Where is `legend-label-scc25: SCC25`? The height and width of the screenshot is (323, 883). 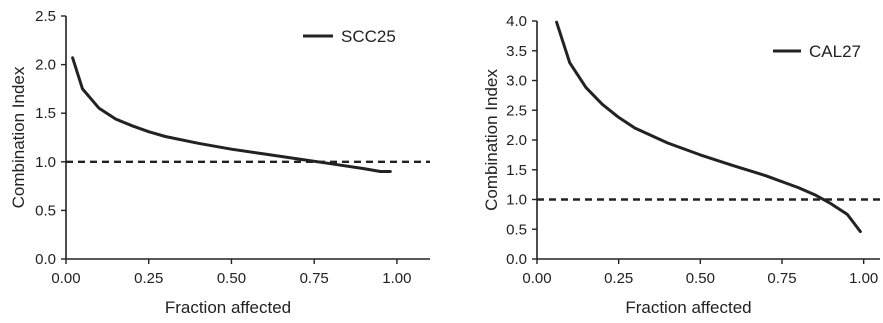 legend-label-scc25: SCC25 is located at coordinates (368, 36).